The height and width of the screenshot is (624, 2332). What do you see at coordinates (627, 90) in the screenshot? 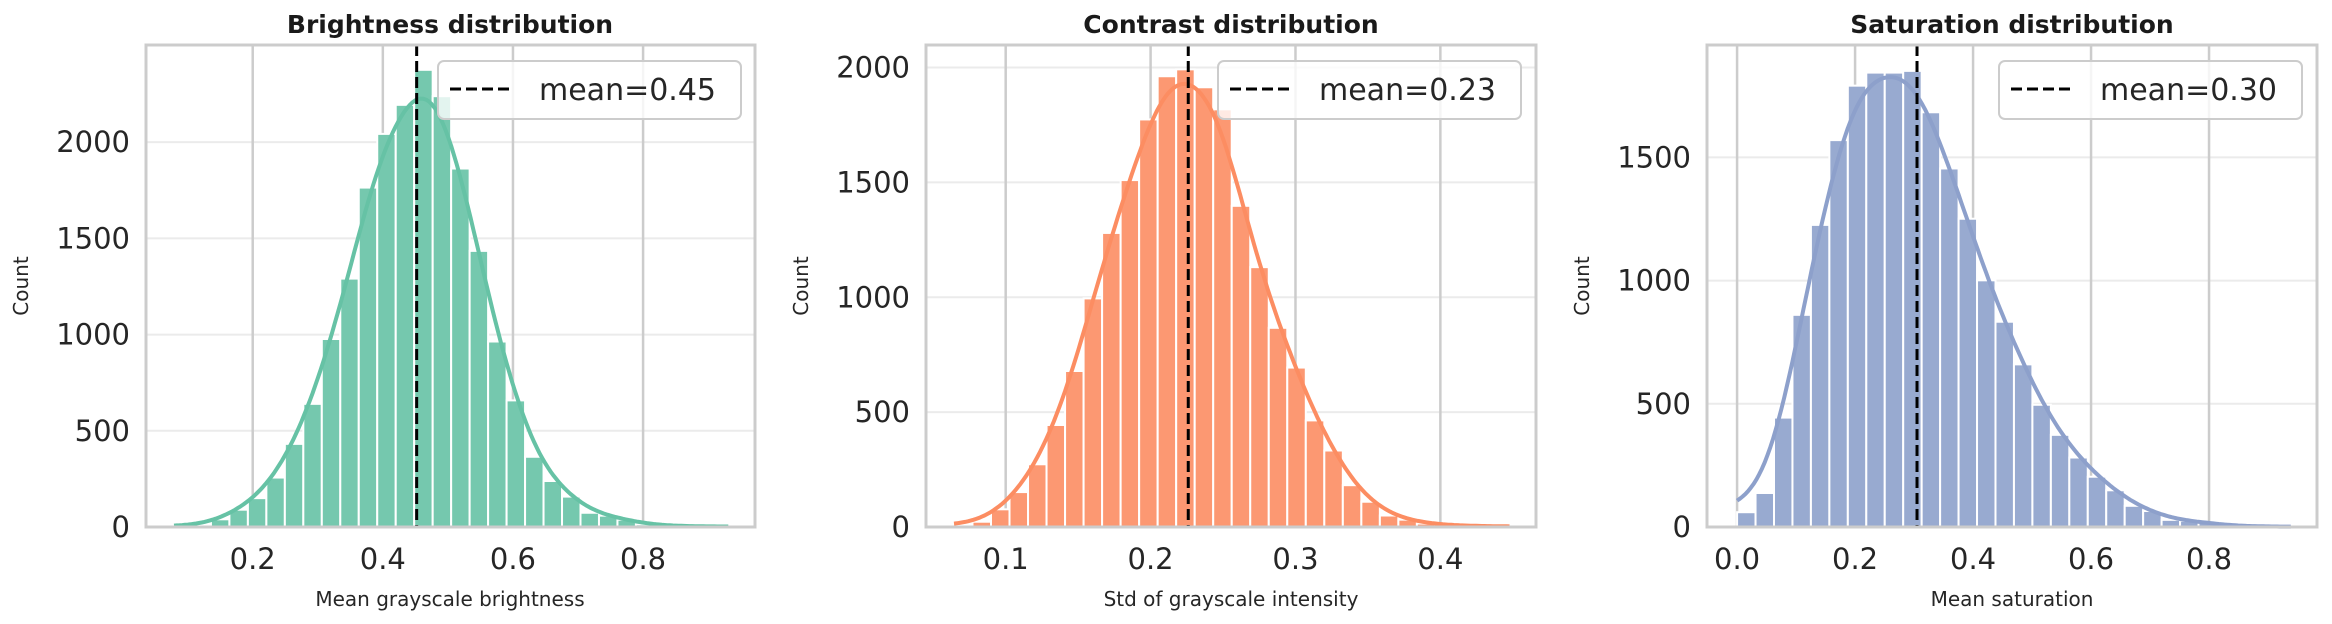
I see `legend-label: mean=0.45` at bounding box center [627, 90].